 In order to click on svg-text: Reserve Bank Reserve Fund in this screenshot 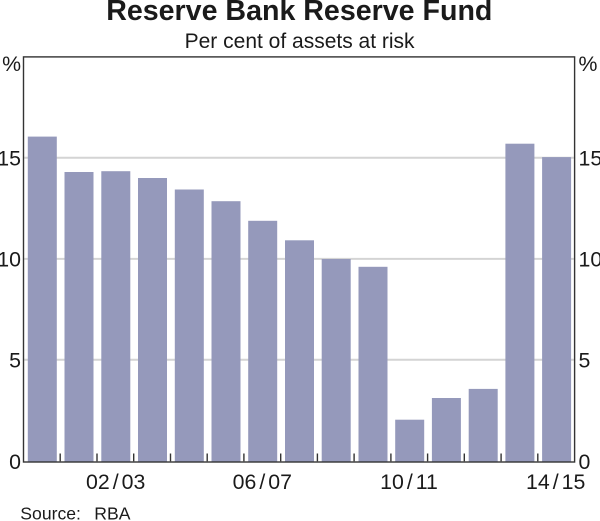, I will do `click(299, 13)`.